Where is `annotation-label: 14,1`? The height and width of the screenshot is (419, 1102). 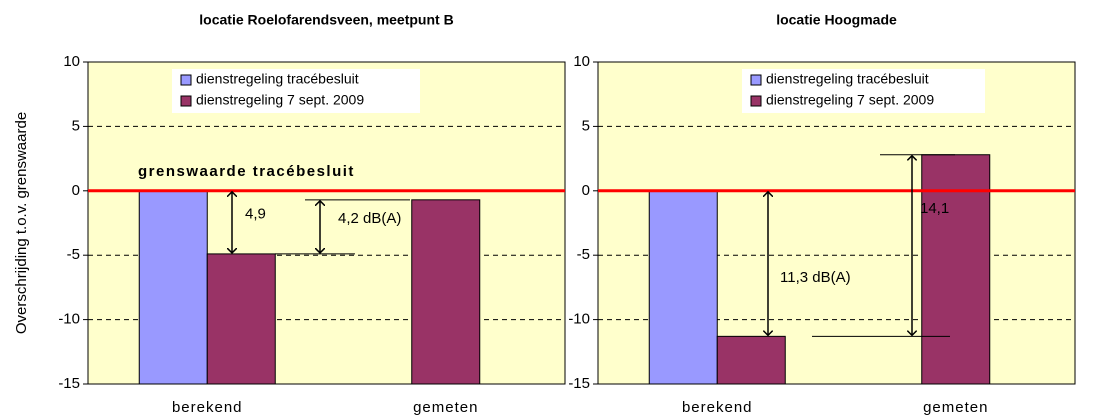
annotation-label: 14,1 is located at coordinates (934, 208).